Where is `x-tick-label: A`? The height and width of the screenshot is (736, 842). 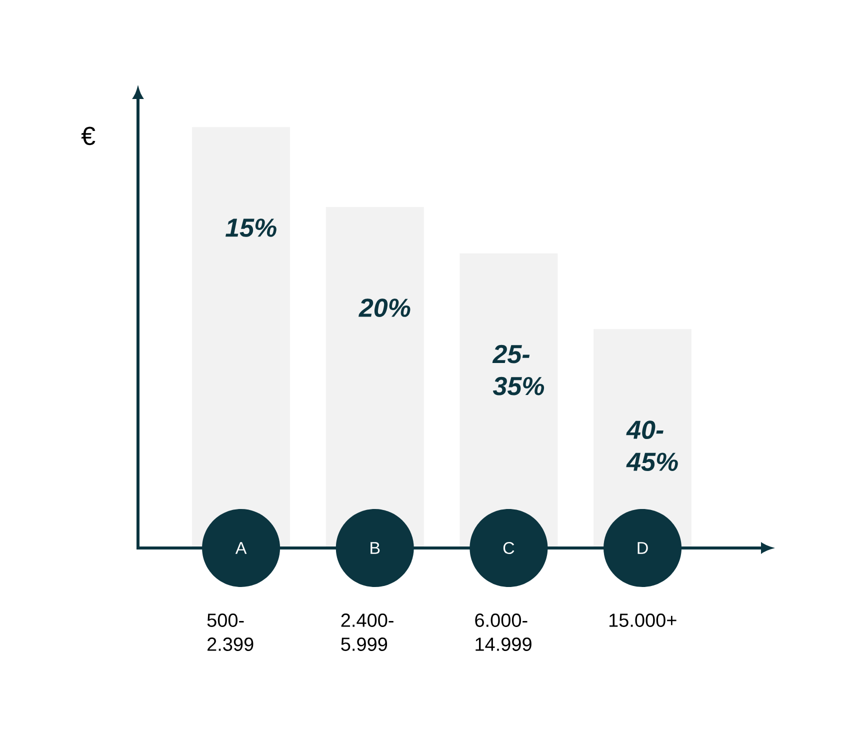
x-tick-label: A is located at coordinates (241, 548).